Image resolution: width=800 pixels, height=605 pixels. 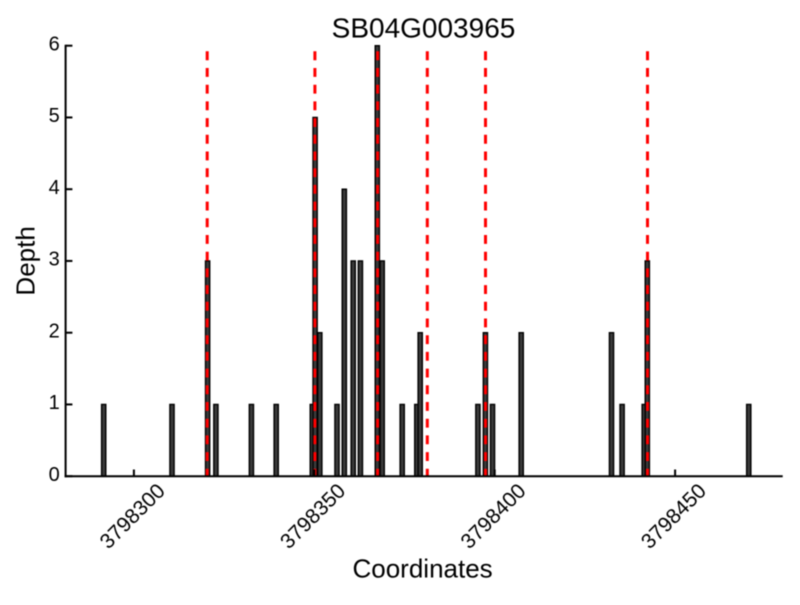 I want to click on svg-text: 3, so click(x=54, y=260).